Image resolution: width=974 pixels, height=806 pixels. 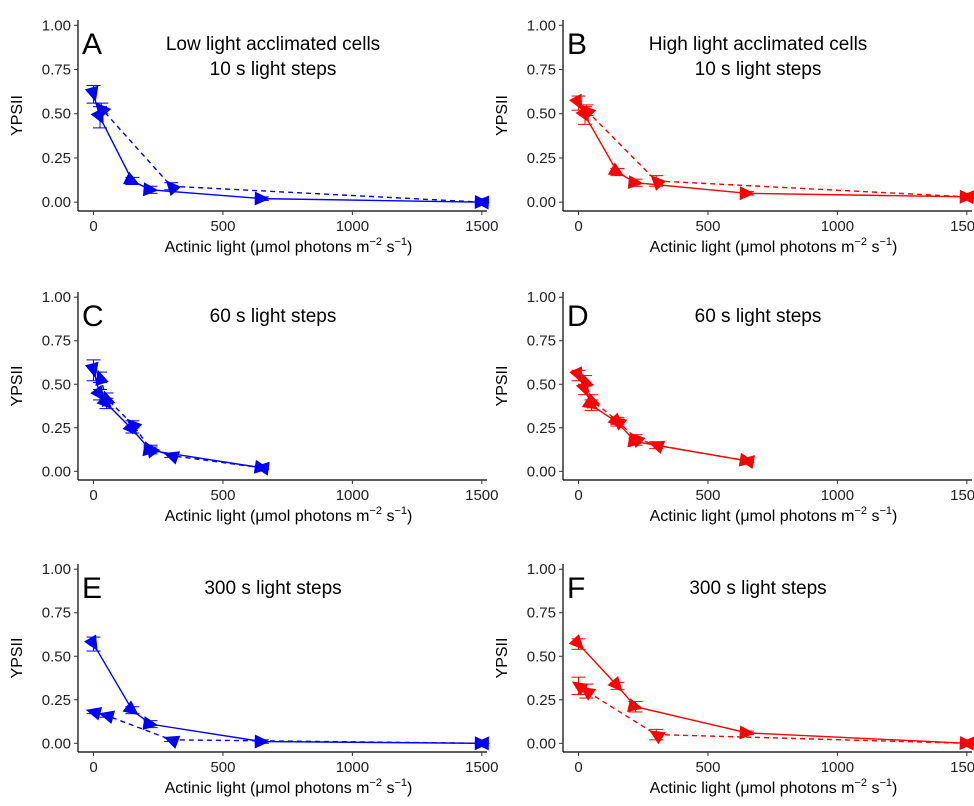 I want to click on panel-subtitle: 10 s light steps, so click(x=273, y=69).